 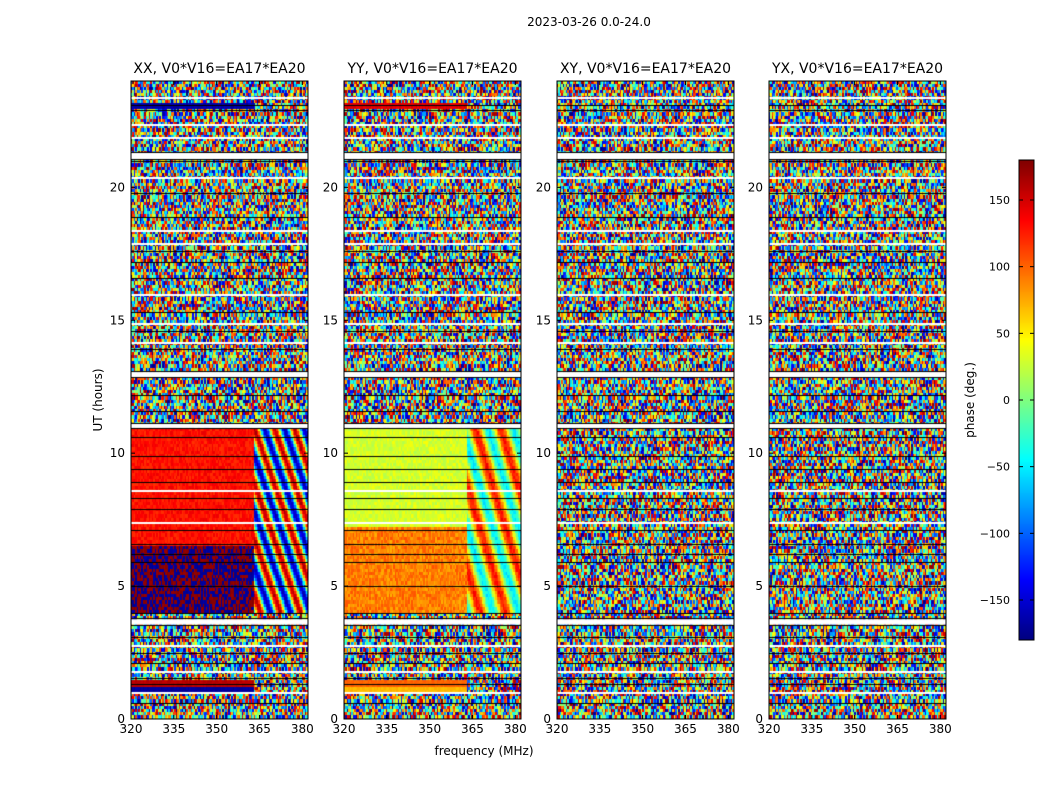 What do you see at coordinates (999, 267) in the screenshot?
I see `colorbar-tick-label: 100` at bounding box center [999, 267].